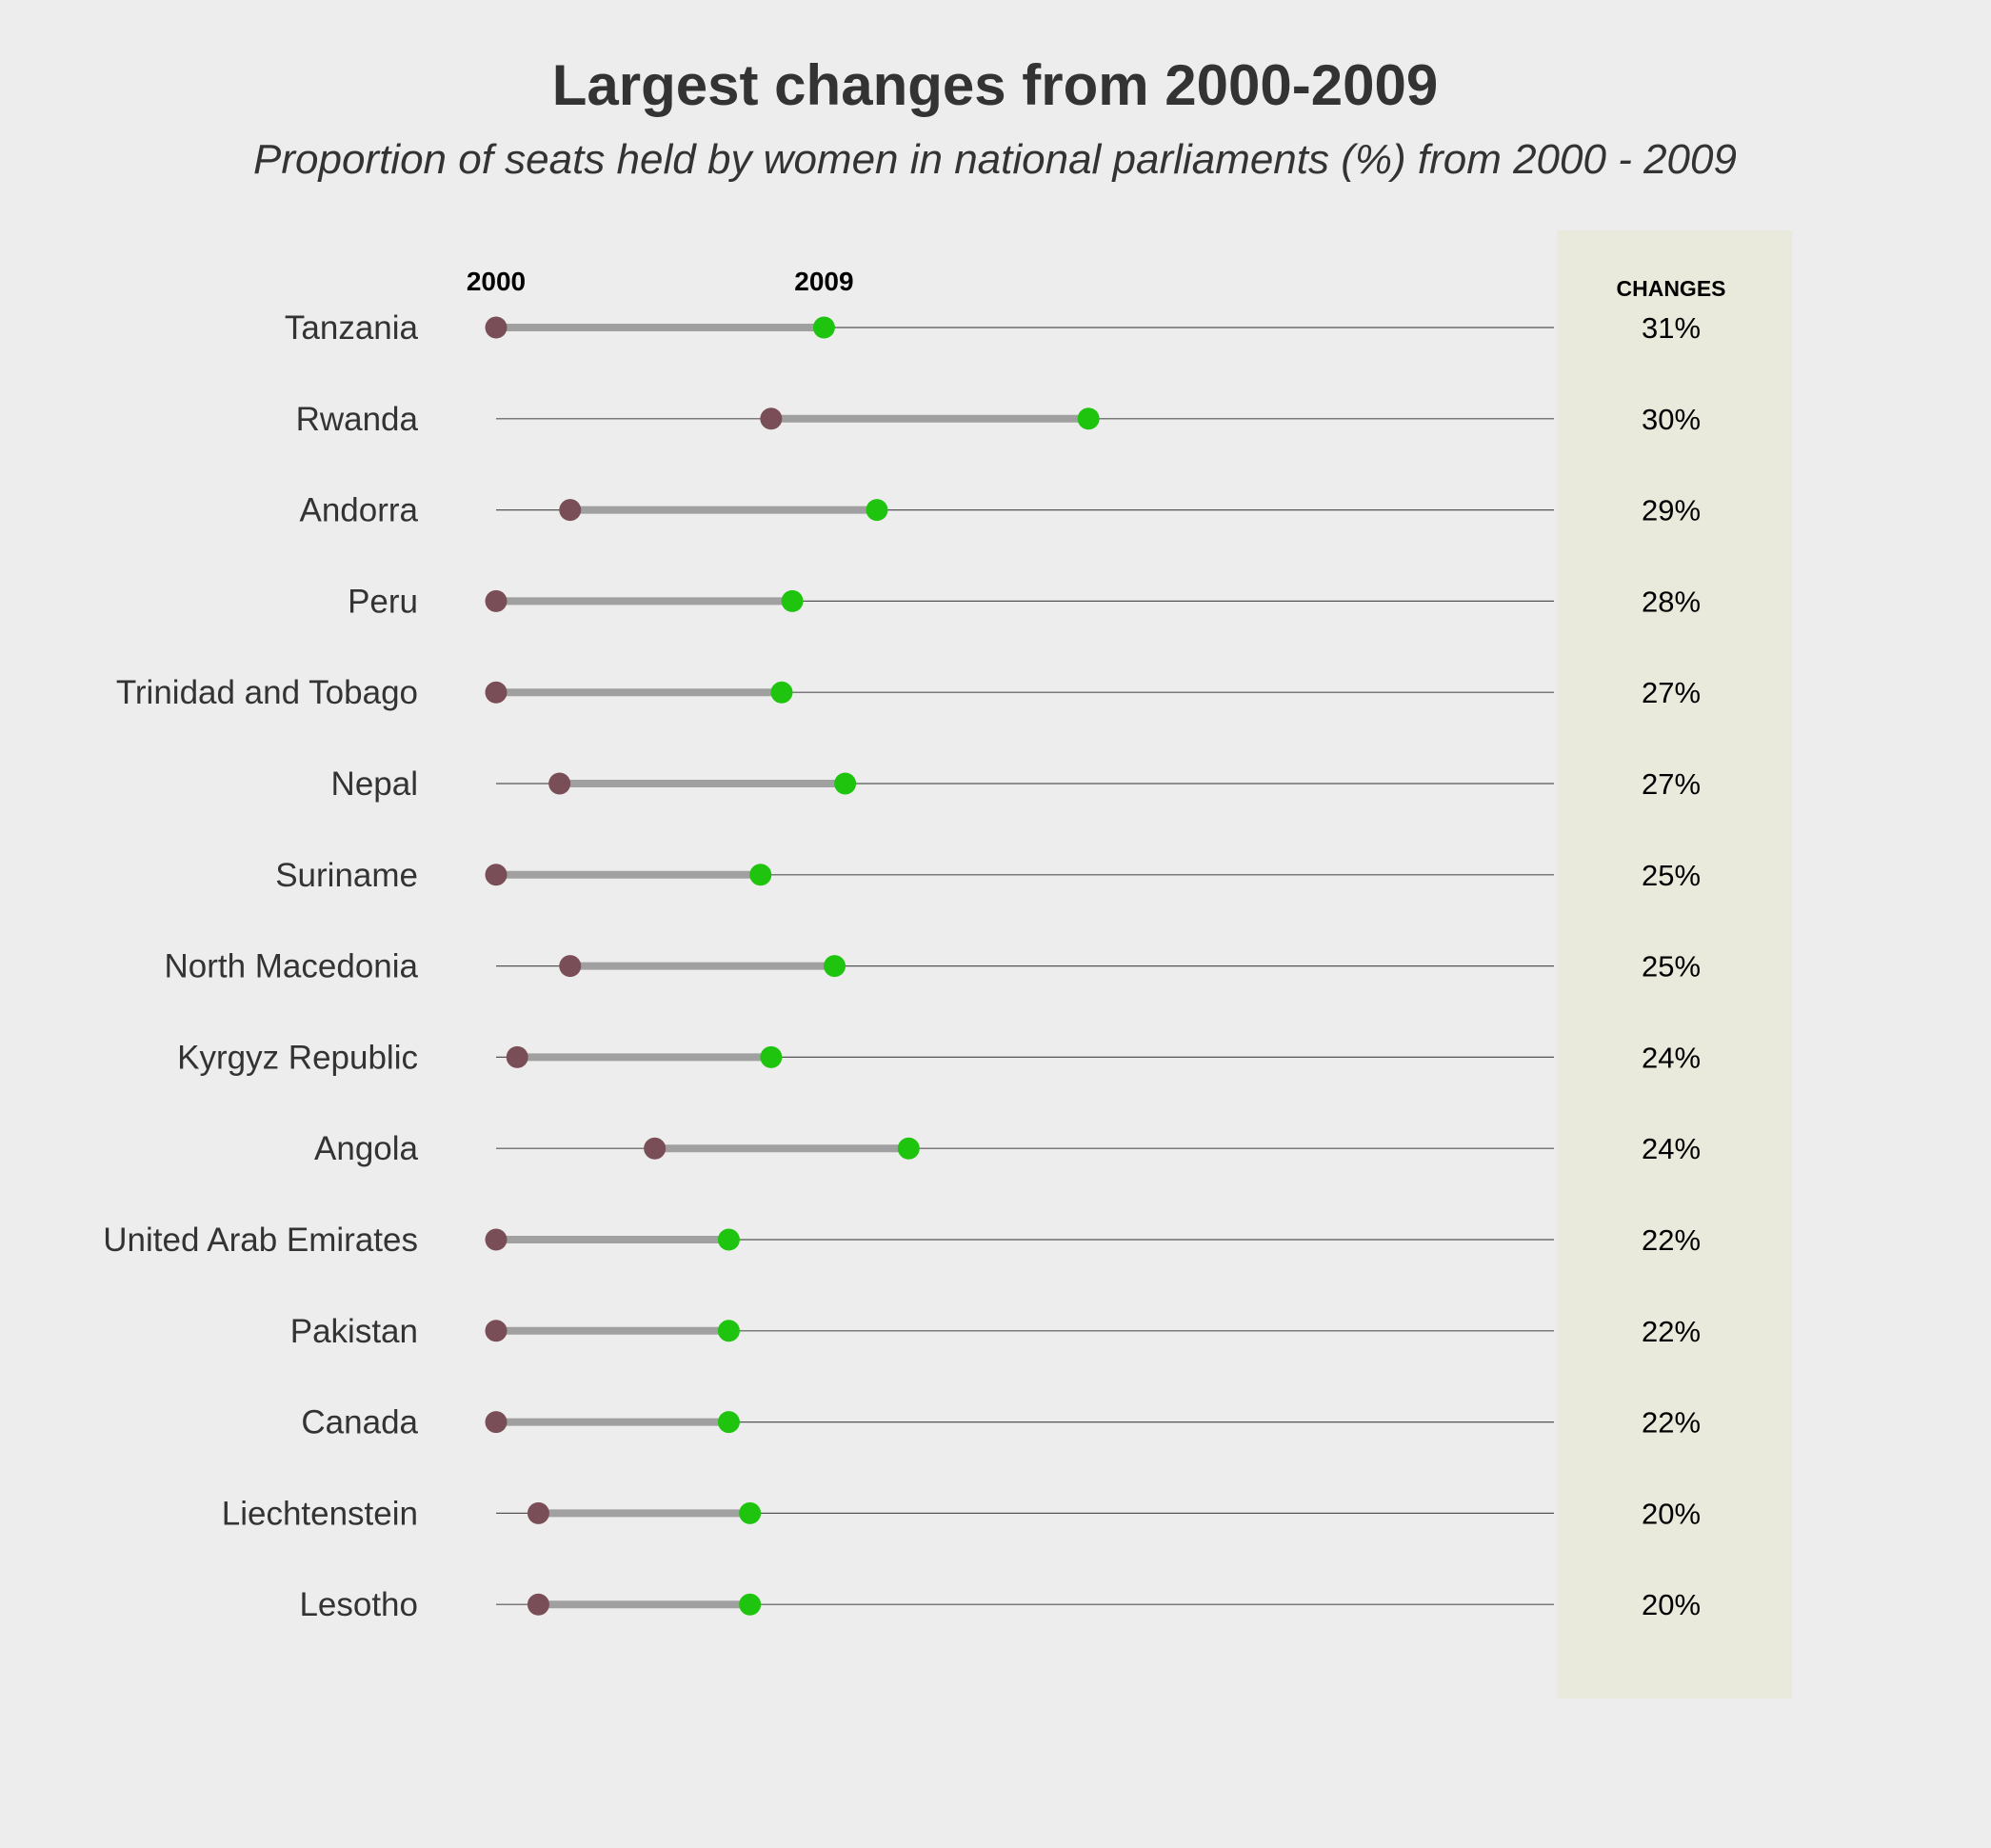 Image resolution: width=1991 pixels, height=1848 pixels. I want to click on change-value: 29%, so click(1671, 511).